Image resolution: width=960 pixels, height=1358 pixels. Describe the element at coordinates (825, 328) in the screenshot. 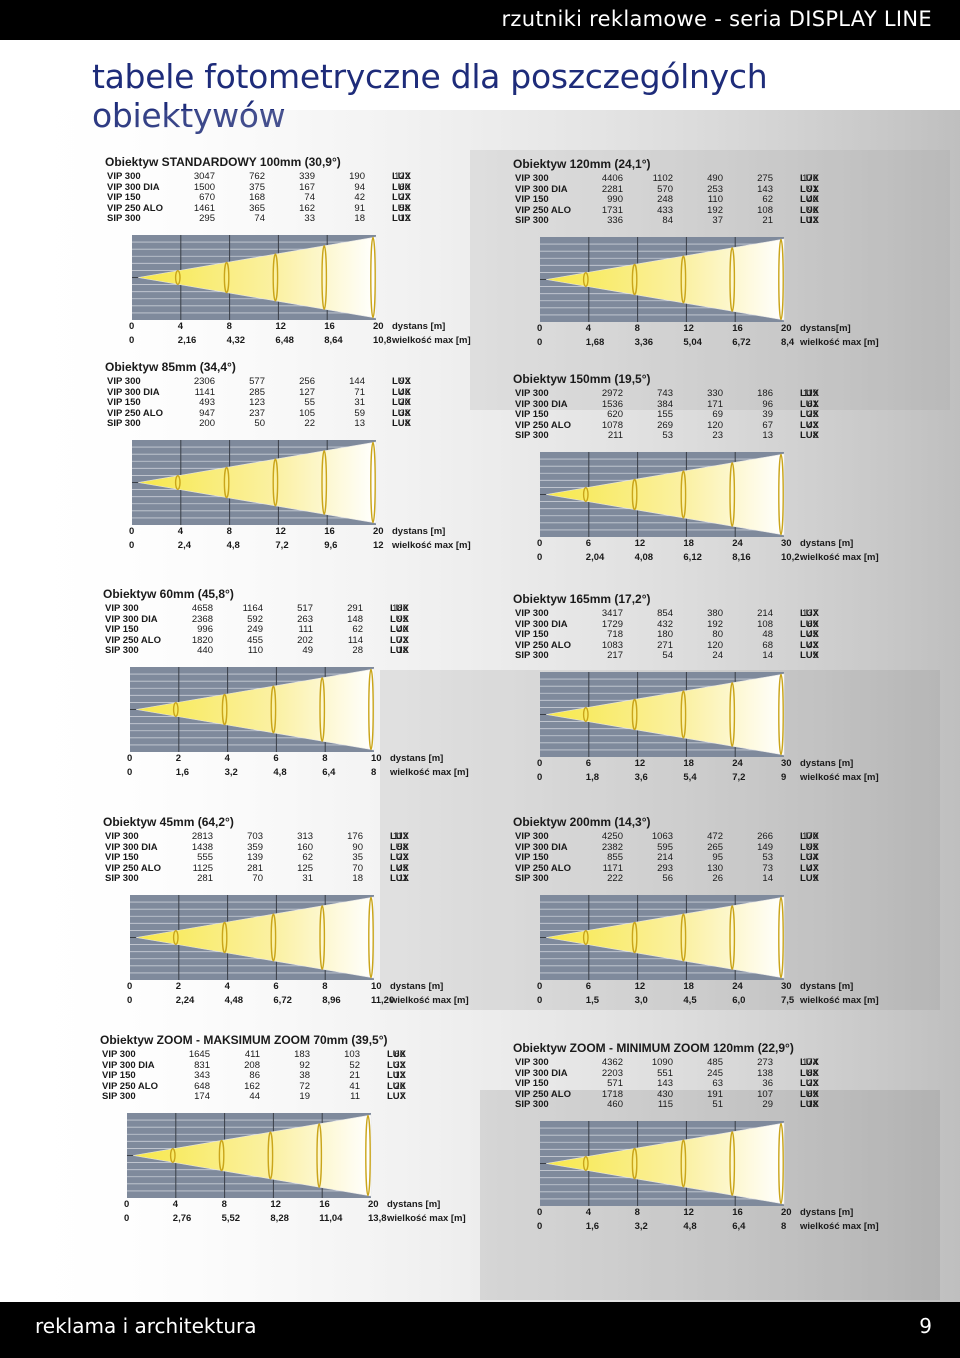

I see `distance-label: dystans[m]` at that location.